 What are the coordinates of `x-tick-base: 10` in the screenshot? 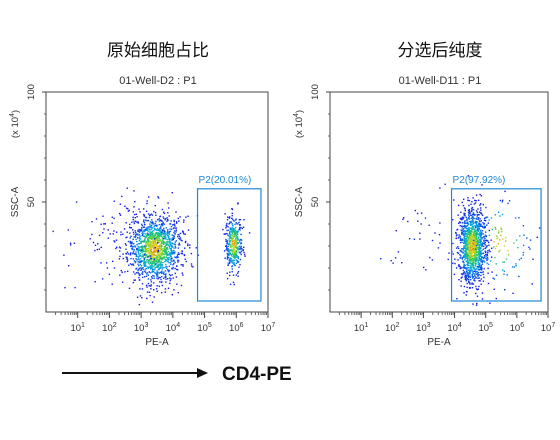 It's located at (546, 328).